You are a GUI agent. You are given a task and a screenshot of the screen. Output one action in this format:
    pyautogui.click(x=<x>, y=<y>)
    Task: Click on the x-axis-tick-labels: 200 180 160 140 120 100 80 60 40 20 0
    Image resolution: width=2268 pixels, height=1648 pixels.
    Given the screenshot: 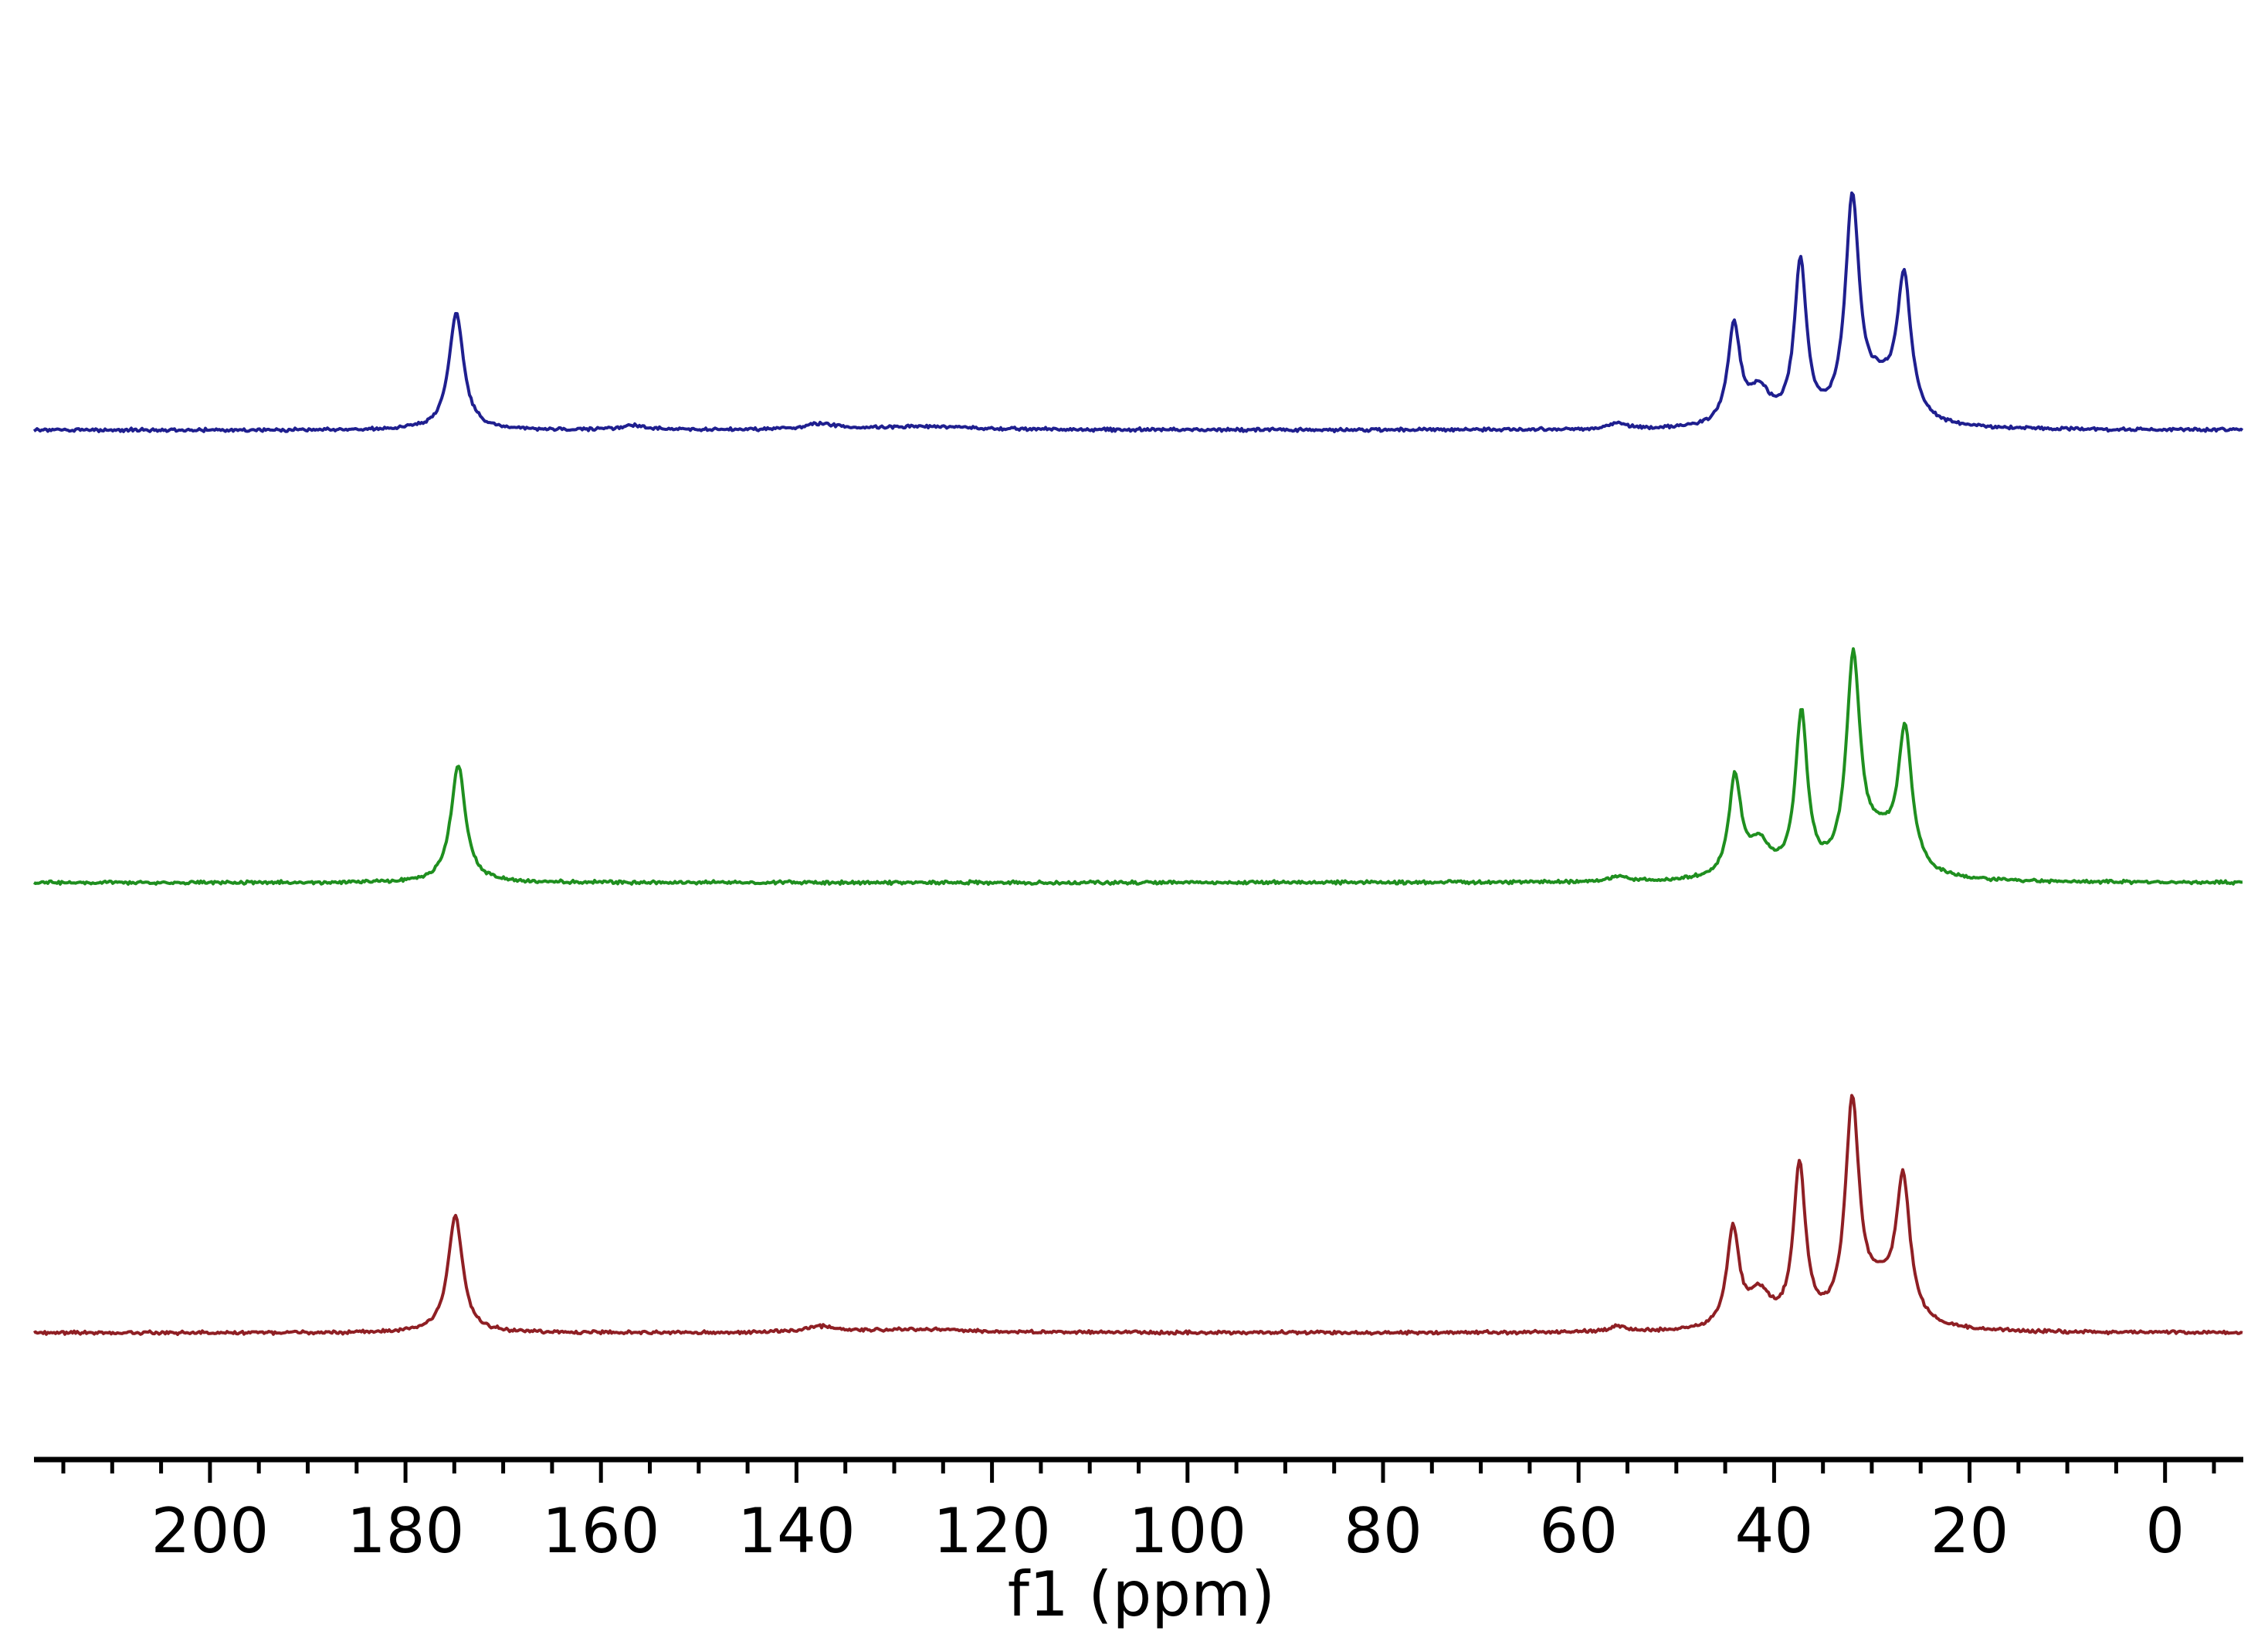 What is the action you would take?
    pyautogui.click(x=1168, y=1531)
    